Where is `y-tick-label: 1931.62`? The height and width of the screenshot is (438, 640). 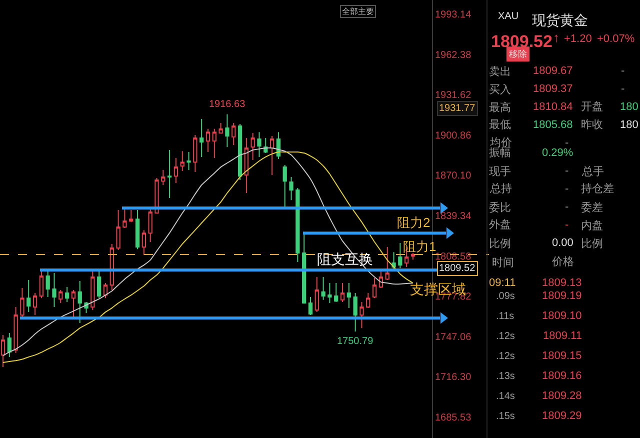 y-tick-label: 1931.62 is located at coordinates (453, 96).